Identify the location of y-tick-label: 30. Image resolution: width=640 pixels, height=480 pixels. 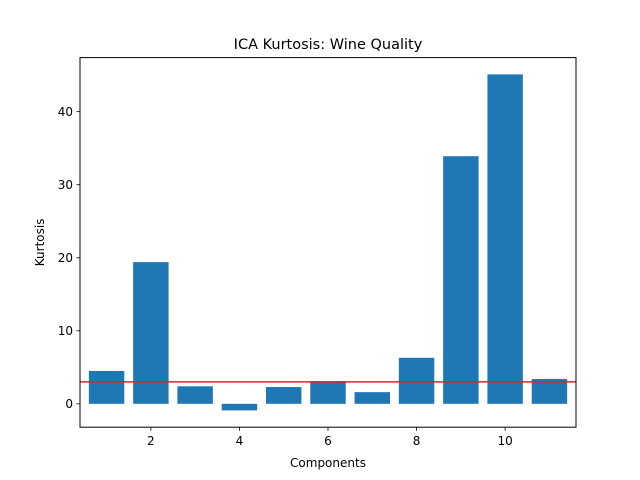
(65, 185).